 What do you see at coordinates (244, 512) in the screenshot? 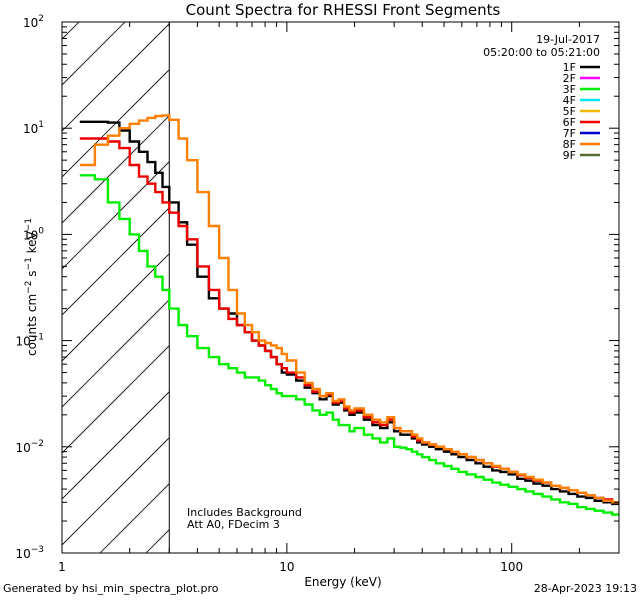
I see `annotation-background: Includes Background` at bounding box center [244, 512].